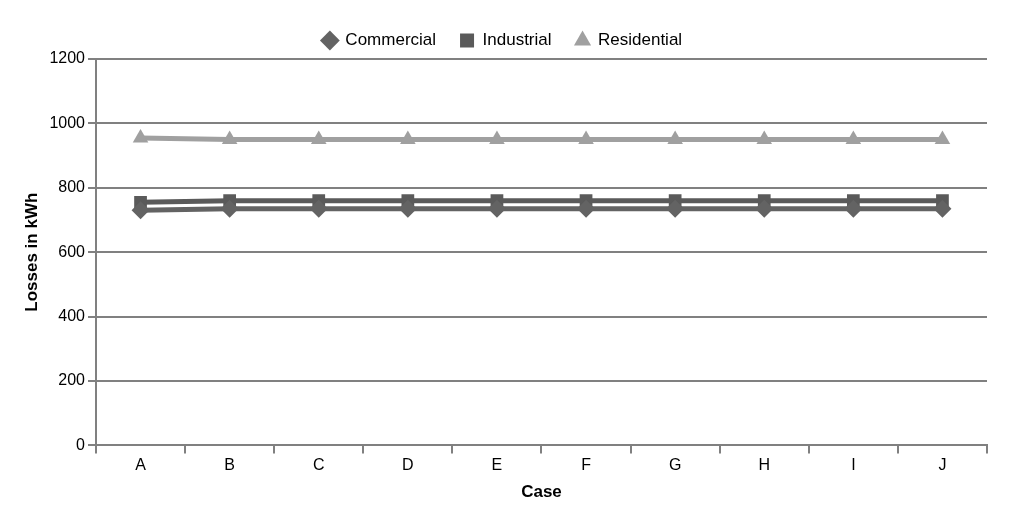 This screenshot has width=1015, height=520. What do you see at coordinates (586, 465) in the screenshot?
I see `x-tick-label: F` at bounding box center [586, 465].